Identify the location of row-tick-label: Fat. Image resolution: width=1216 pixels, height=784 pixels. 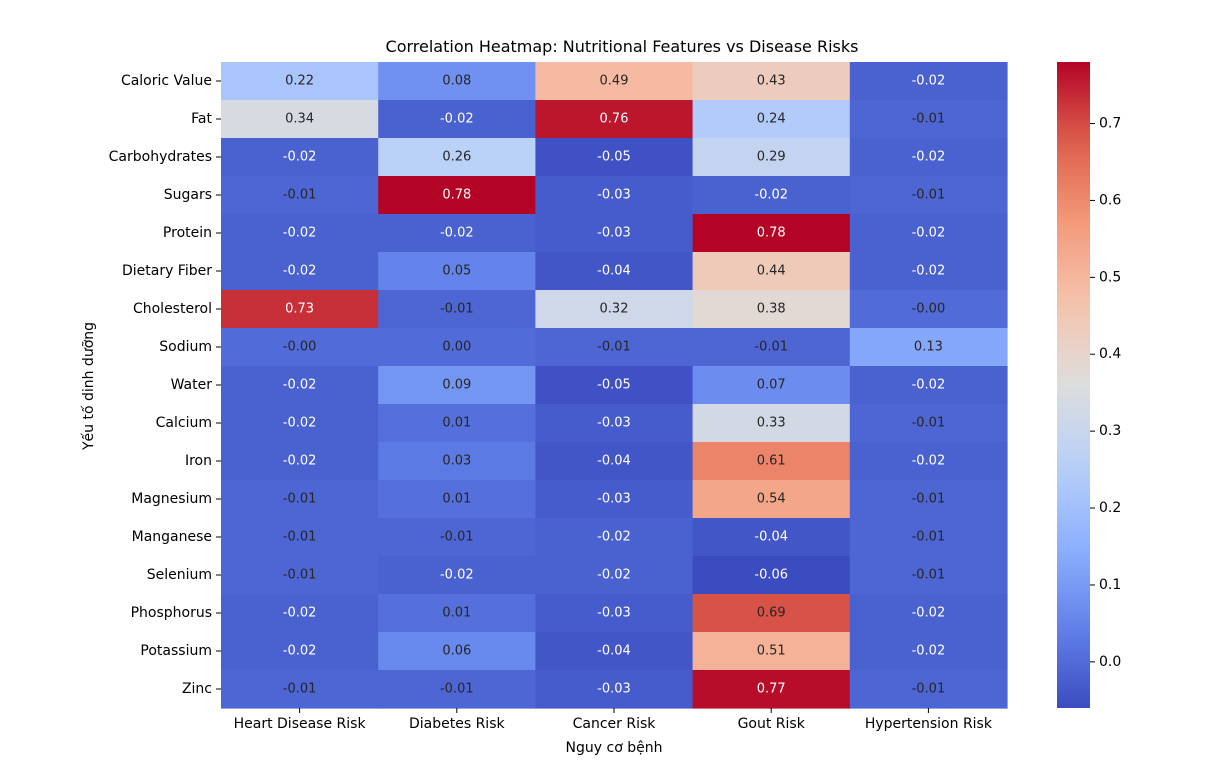
(201, 119).